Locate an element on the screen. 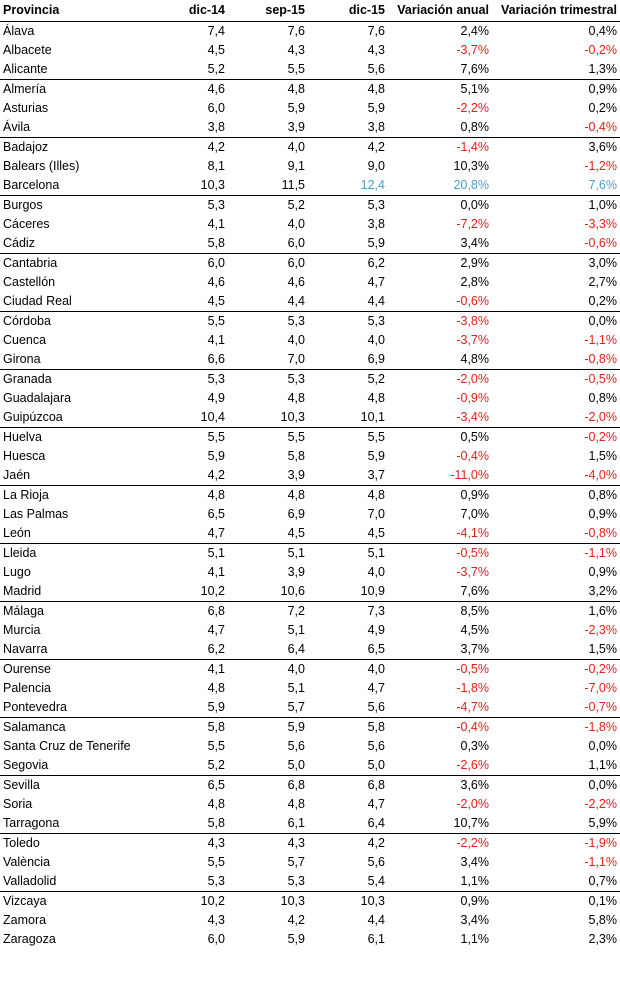 Image resolution: width=620 pixels, height=982 pixels. annual-variation: -0,4% is located at coordinates (472, 456).